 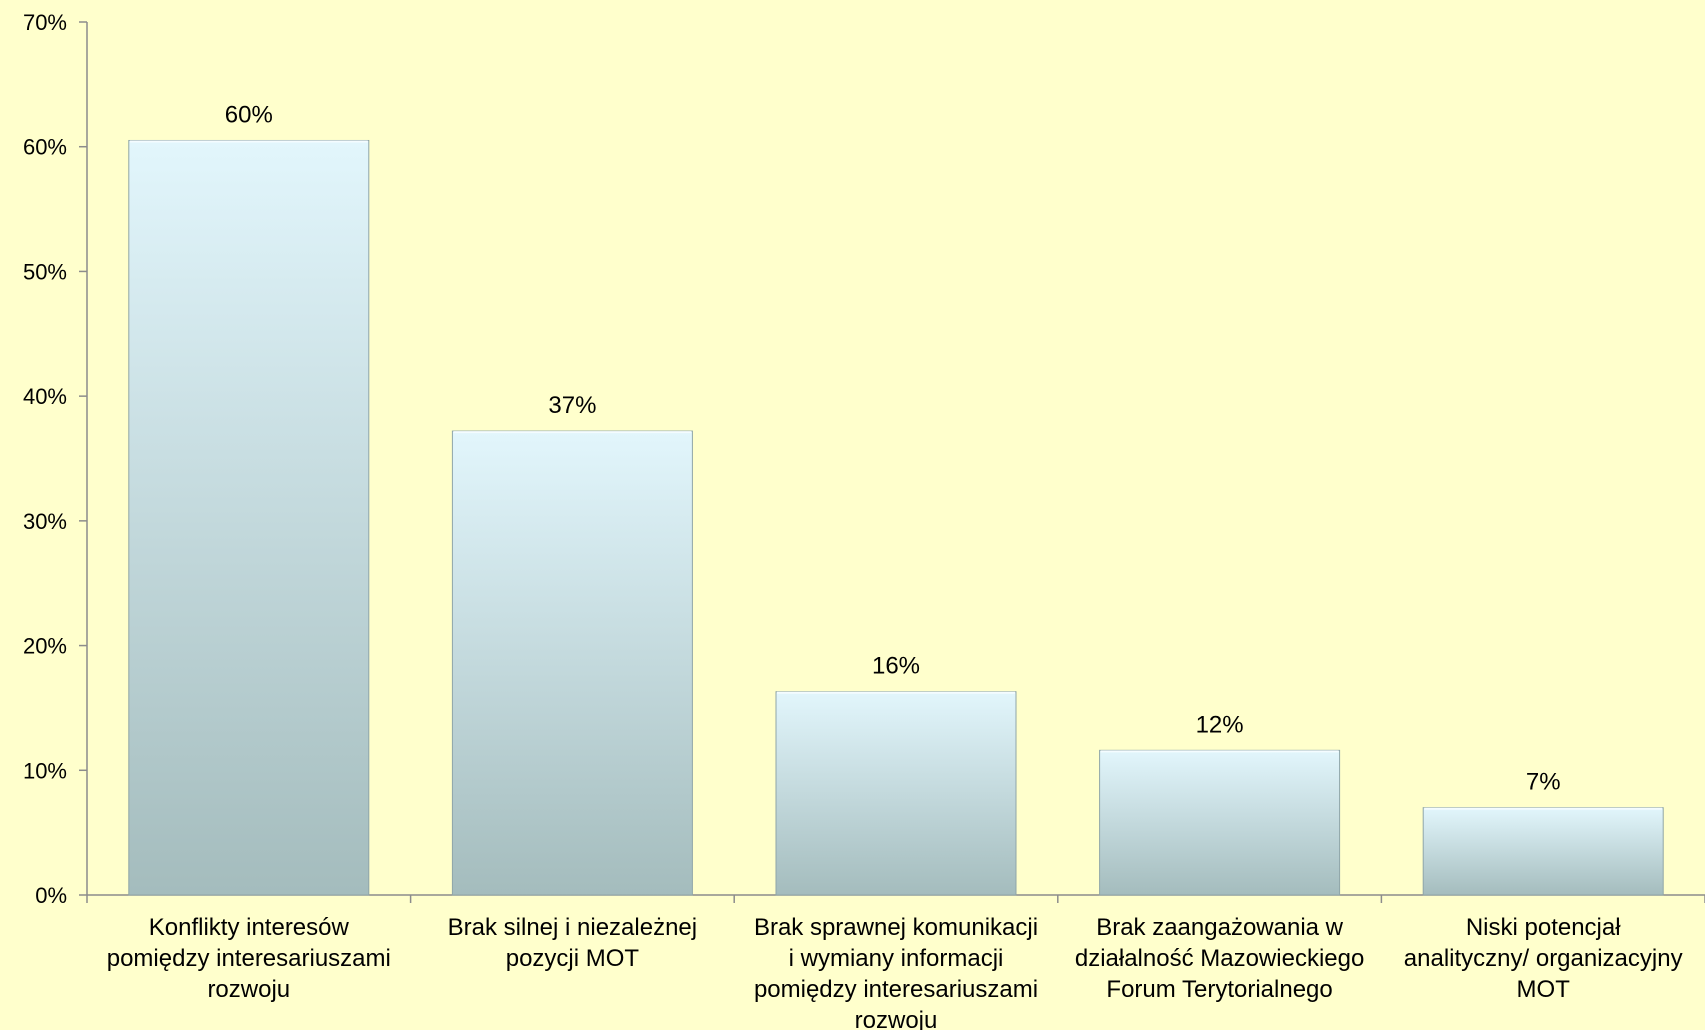 I want to click on category-label-line: działalność Mazowieckiego, so click(x=1219, y=958).